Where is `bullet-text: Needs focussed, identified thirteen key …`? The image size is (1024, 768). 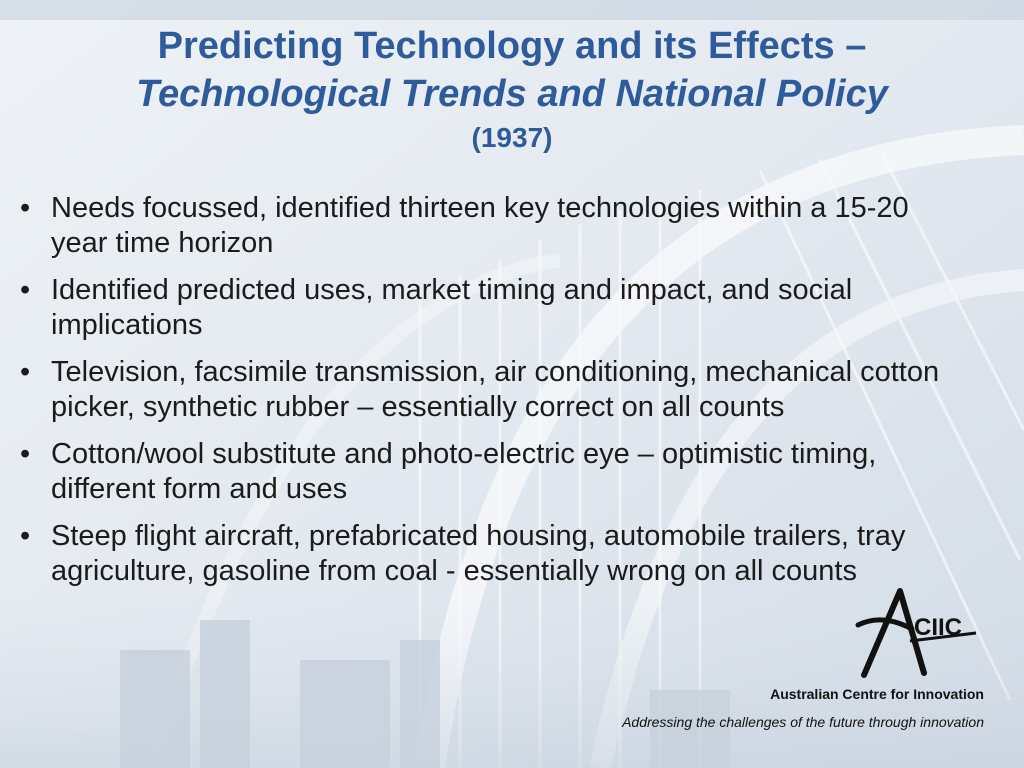 bullet-text: Needs focussed, identified thirteen key … is located at coordinates (480, 225).